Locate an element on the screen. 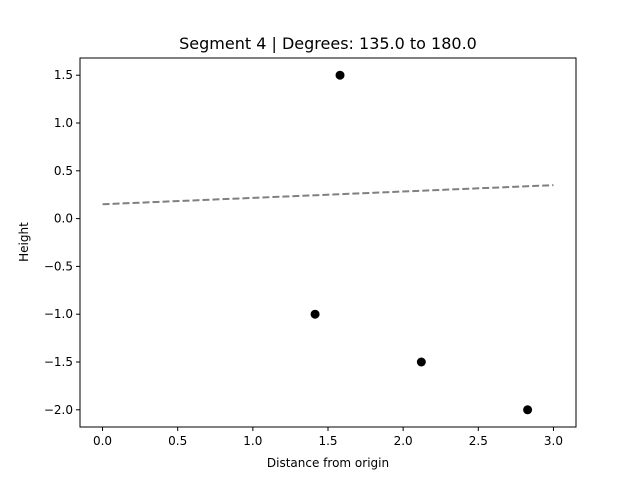 The image size is (640, 480). y-axis-label: Height is located at coordinates (24, 242).